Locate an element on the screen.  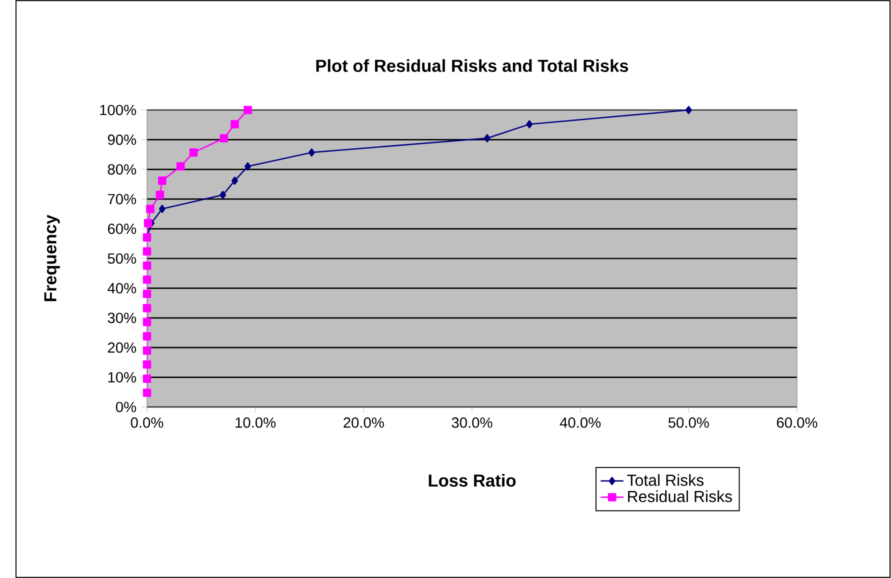
x-tick-label: 10.0% is located at coordinates (256, 422).